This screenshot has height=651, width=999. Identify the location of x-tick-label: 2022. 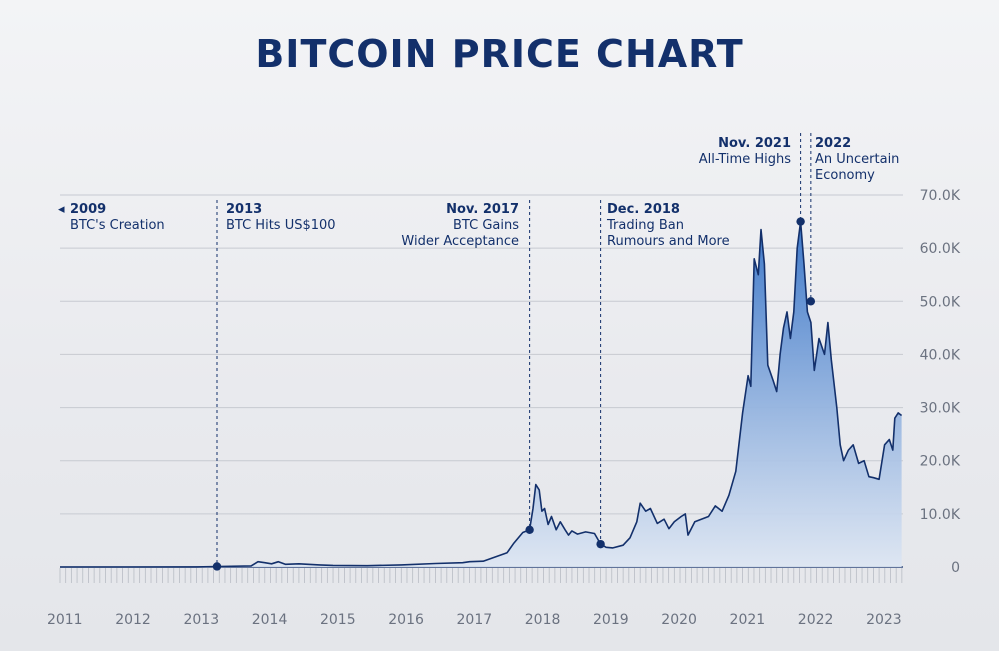
(816, 620).